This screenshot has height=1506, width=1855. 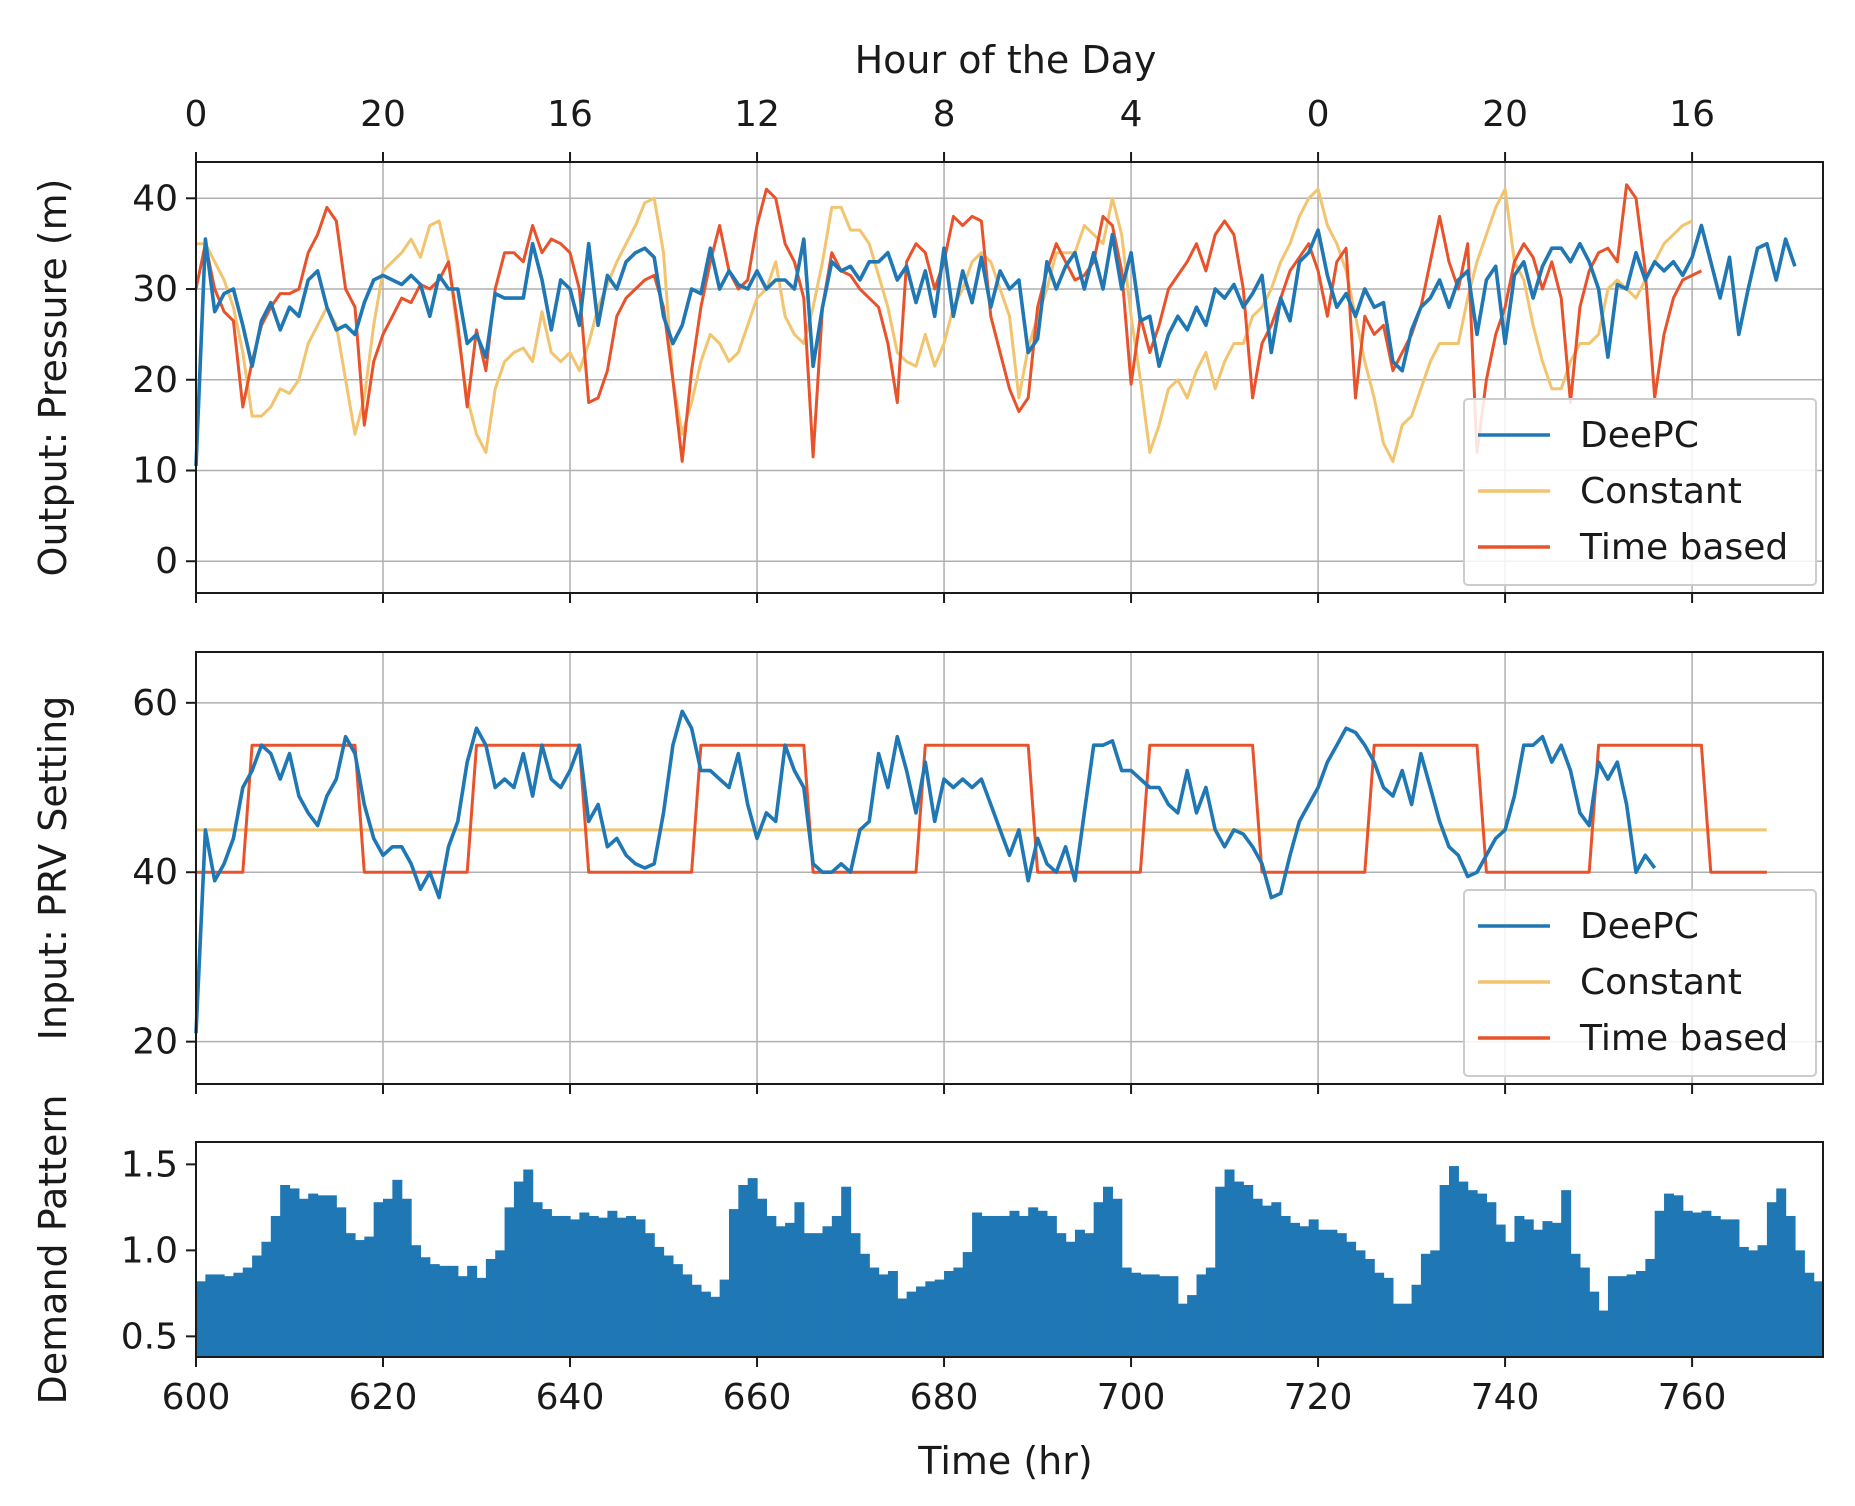 What do you see at coordinates (383, 1397) in the screenshot?
I see `x-tick-label: 620` at bounding box center [383, 1397].